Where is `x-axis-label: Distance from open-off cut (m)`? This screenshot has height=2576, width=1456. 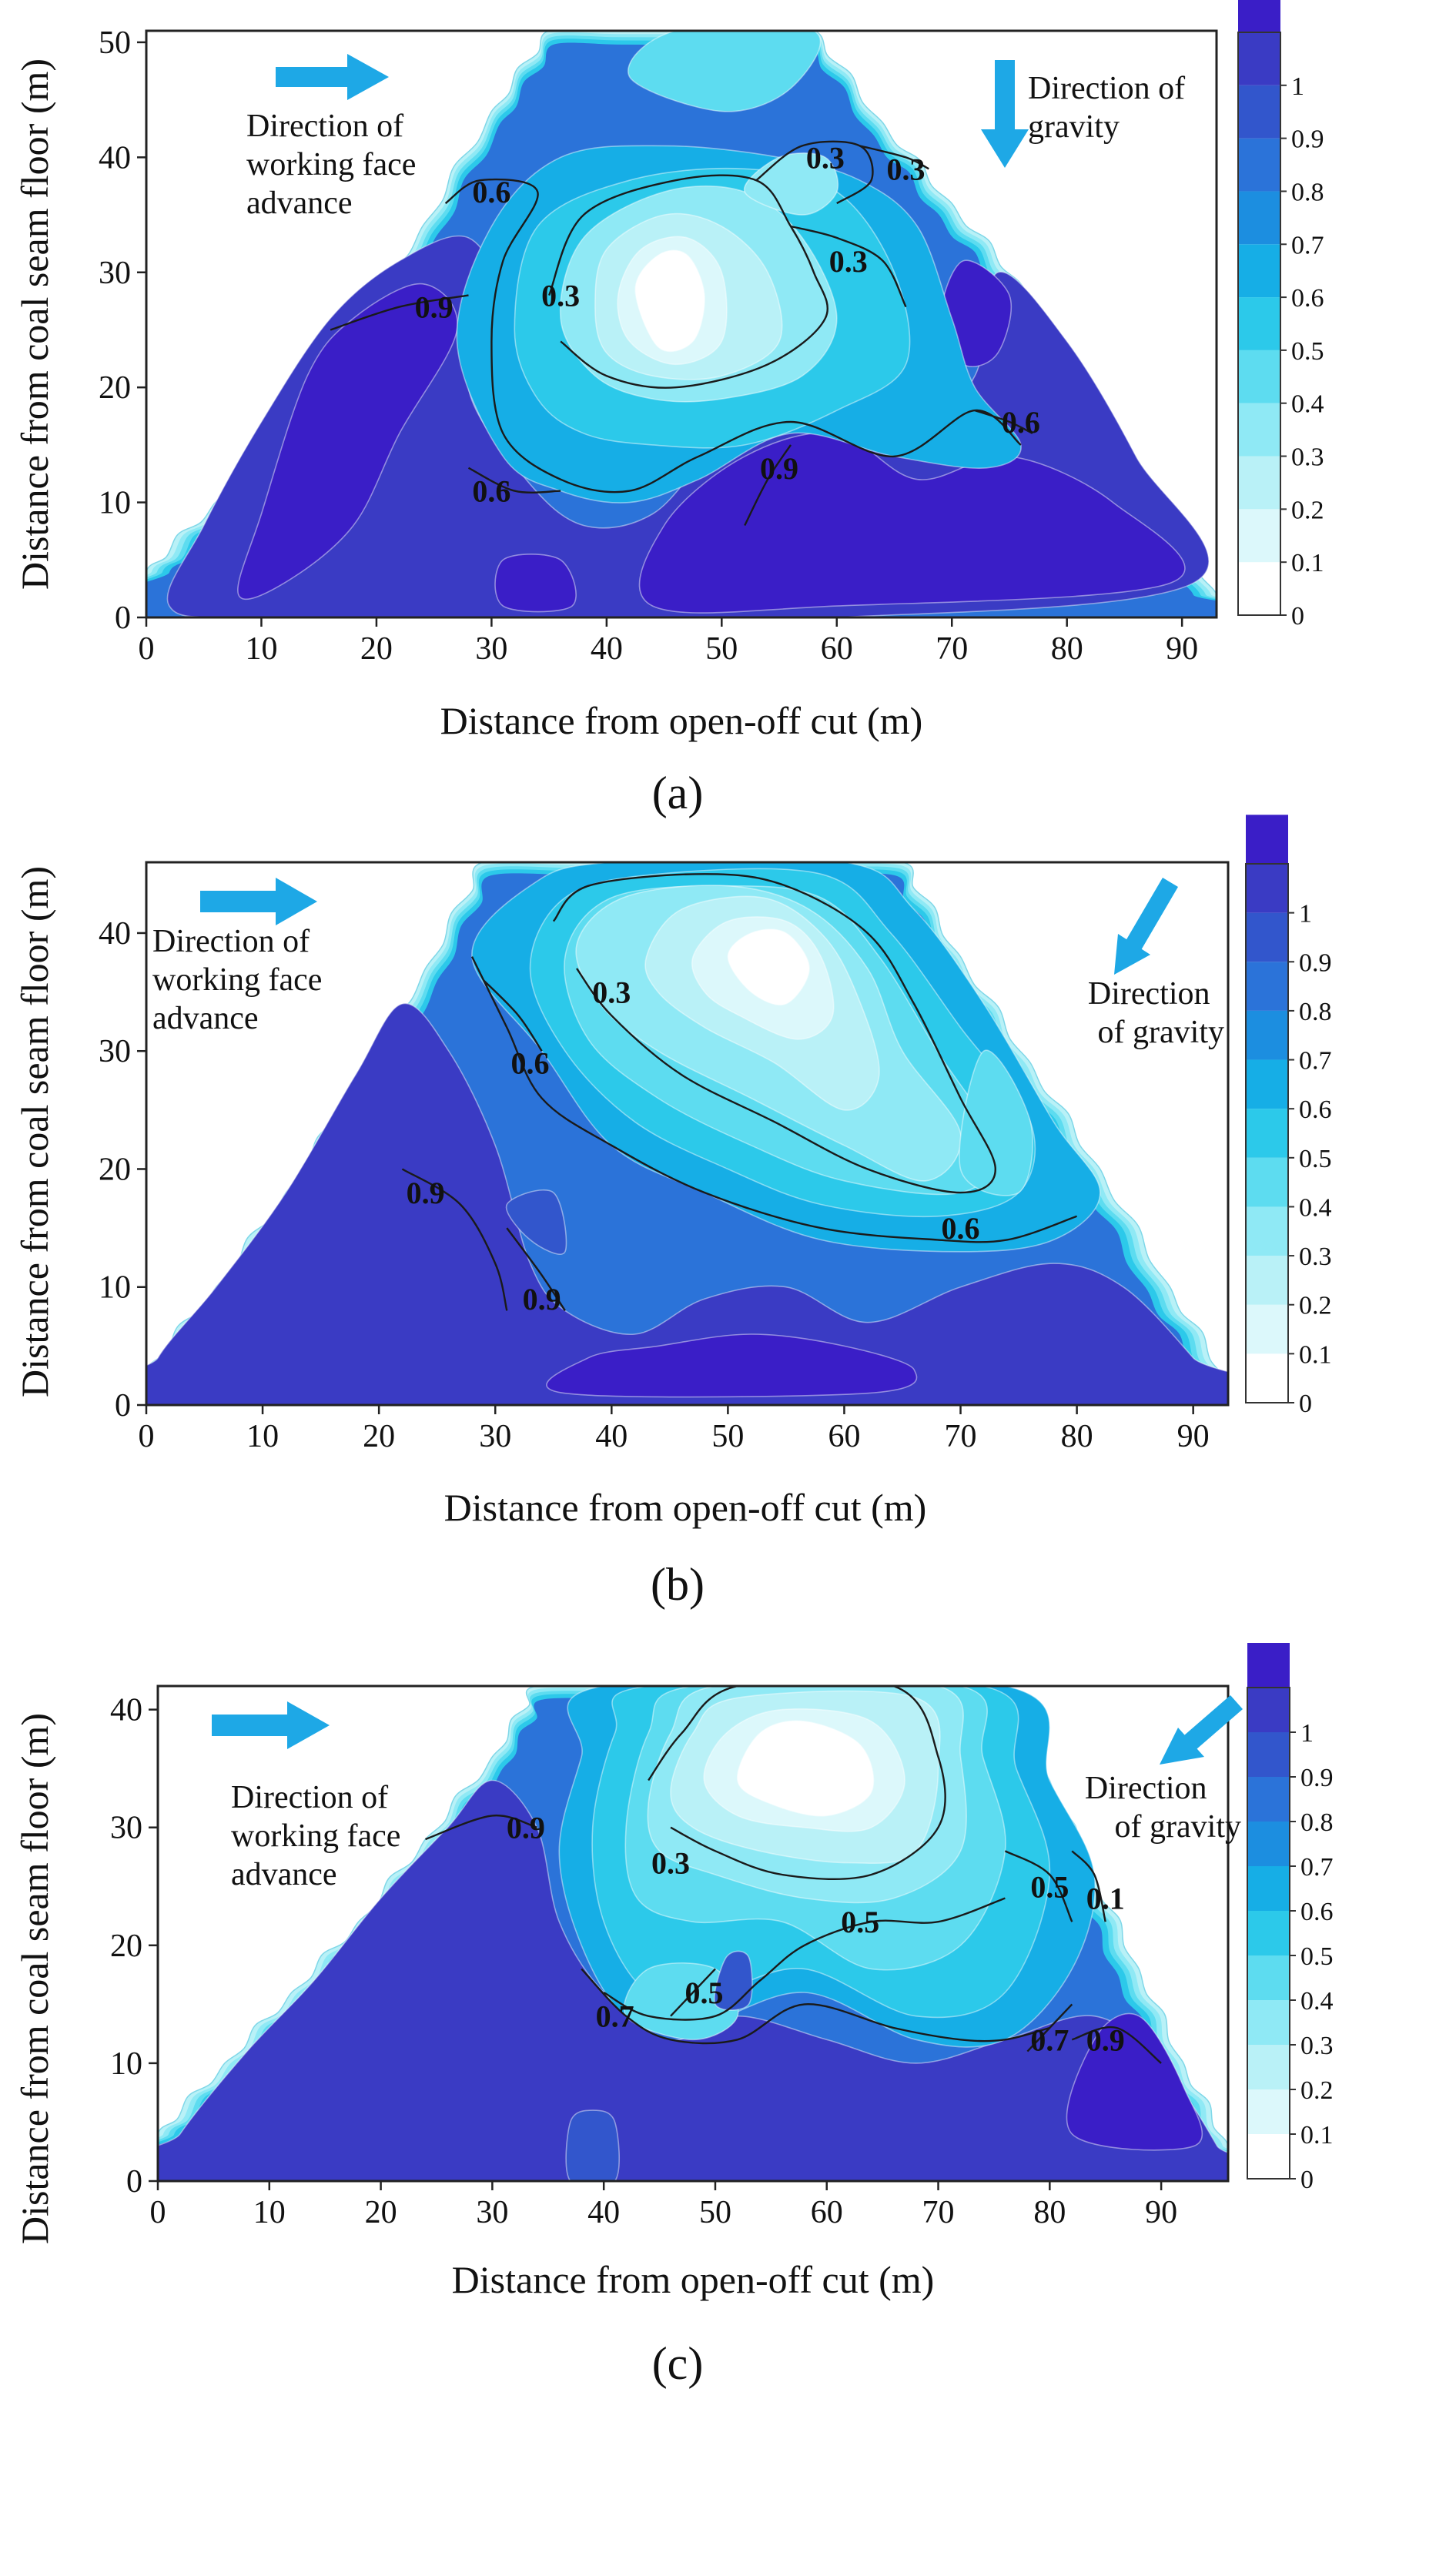 x-axis-label: Distance from open-off cut (m) is located at coordinates (681, 720).